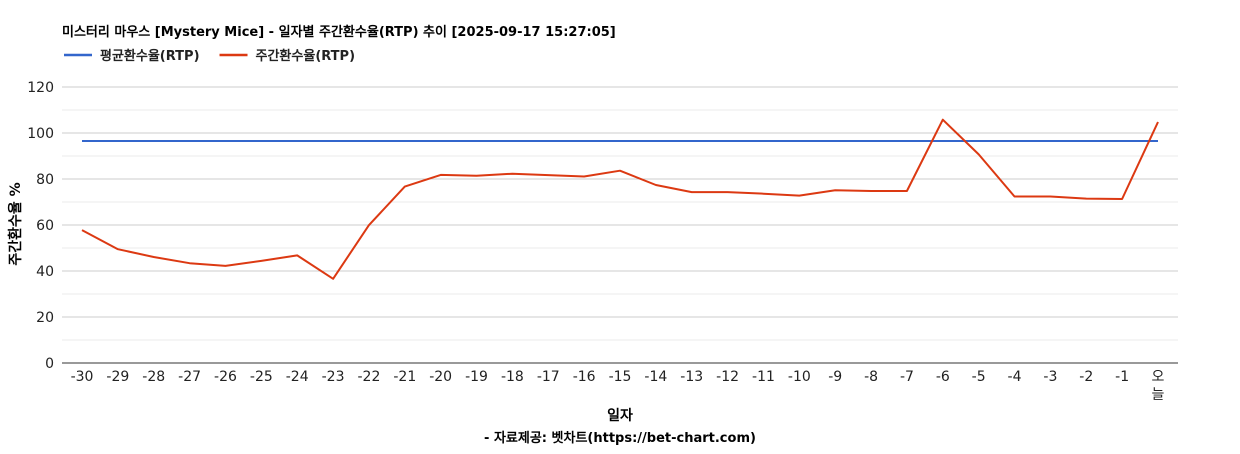 This screenshot has height=454, width=1240. Describe the element at coordinates (368, 377) in the screenshot. I see `x-tick-label: -22` at that location.